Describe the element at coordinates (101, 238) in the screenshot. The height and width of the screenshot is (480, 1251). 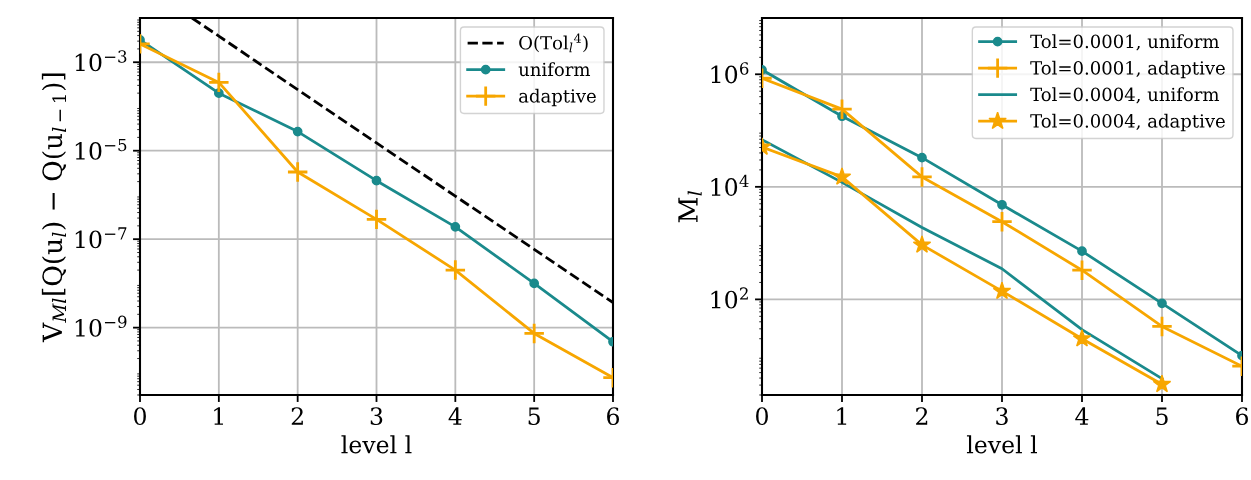
I see `y-tick-label: 10$^{−7}$` at that location.